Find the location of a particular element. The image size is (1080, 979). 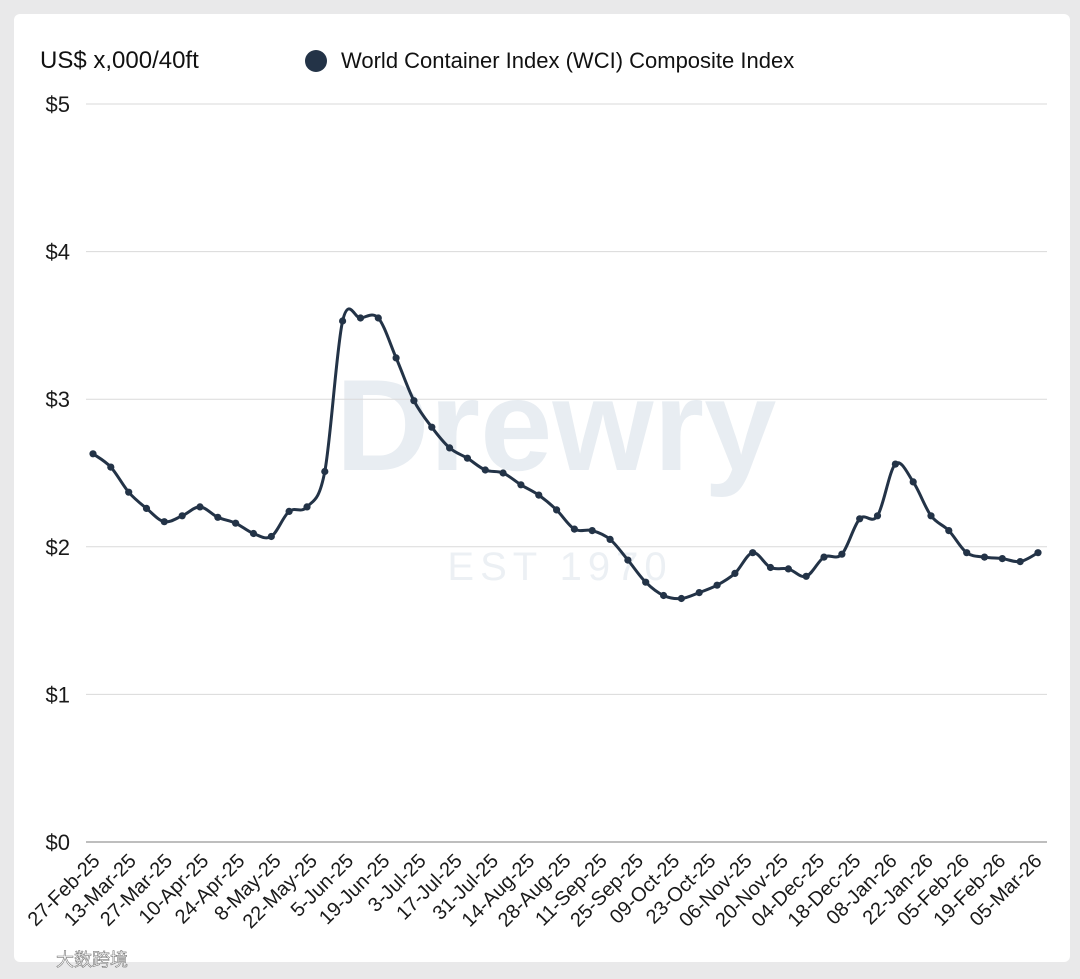

y-tick-label: $3 is located at coordinates (58, 399).